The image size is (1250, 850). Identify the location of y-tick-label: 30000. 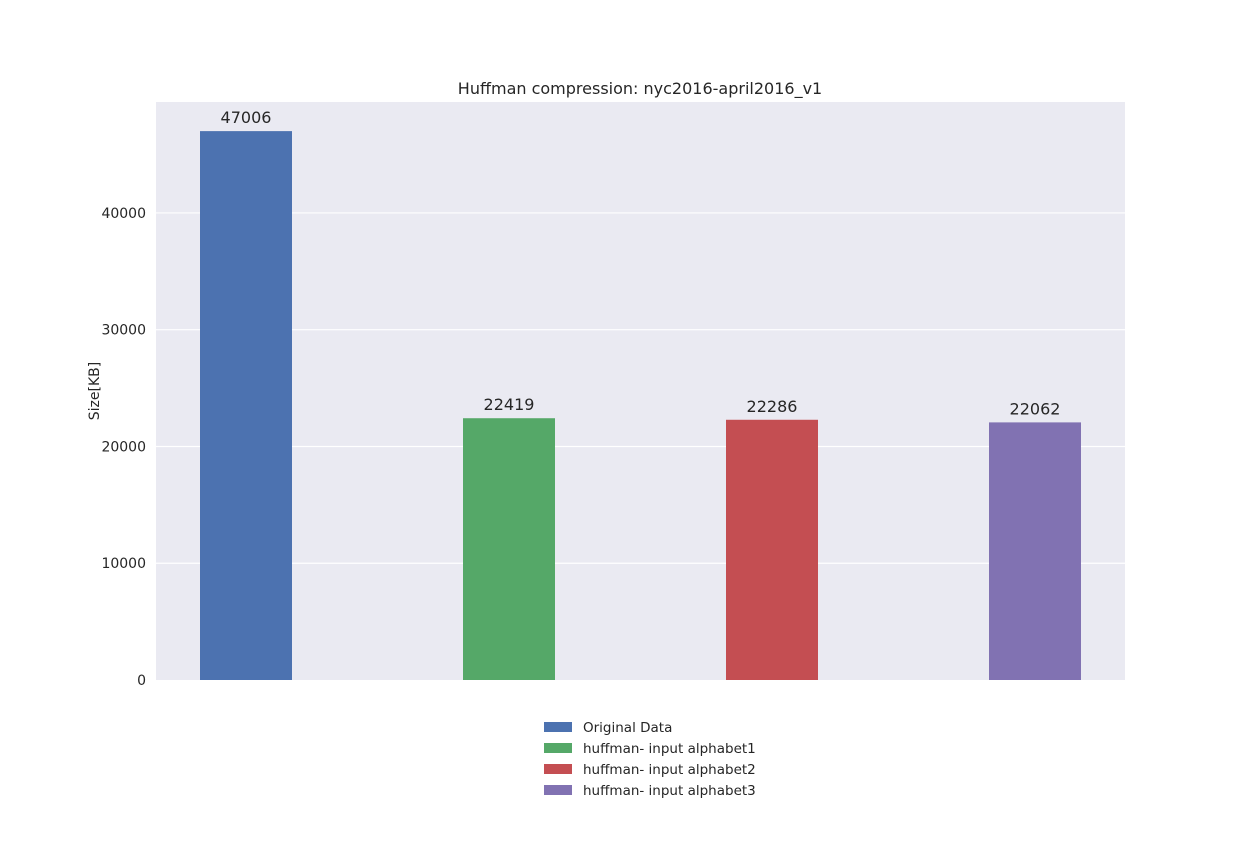
(123, 331).